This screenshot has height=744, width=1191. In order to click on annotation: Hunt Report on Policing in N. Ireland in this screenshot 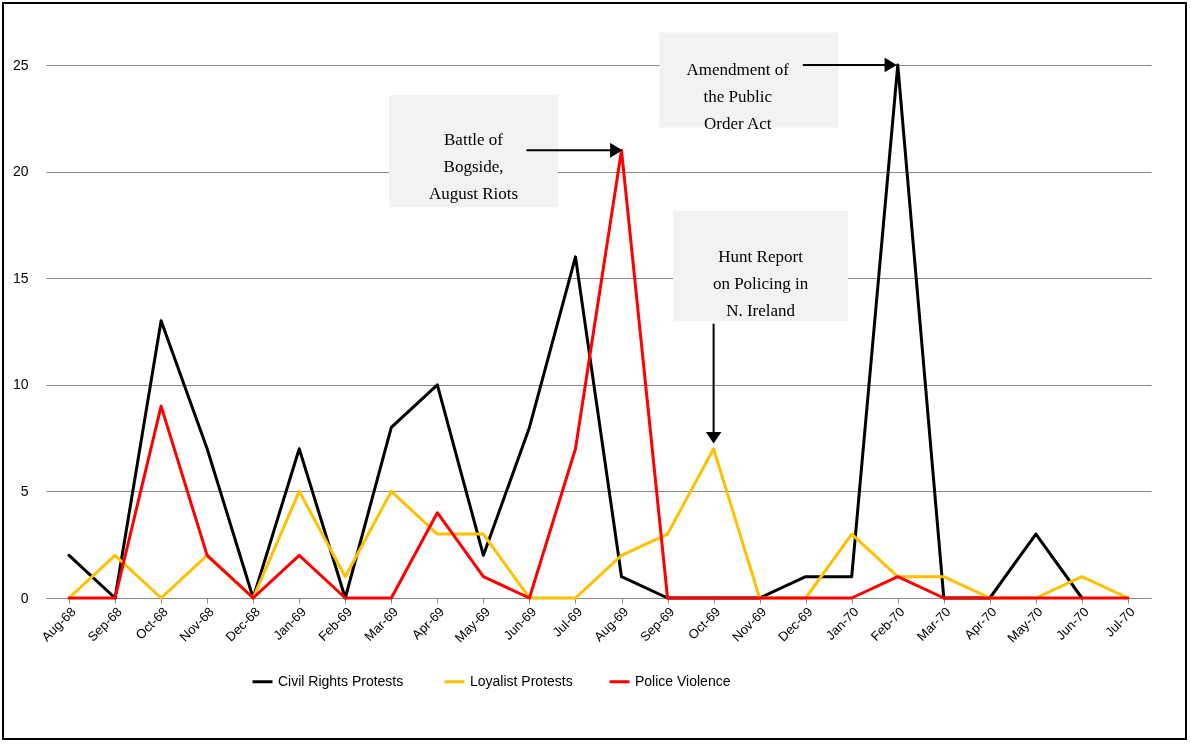, I will do `click(760, 283)`.